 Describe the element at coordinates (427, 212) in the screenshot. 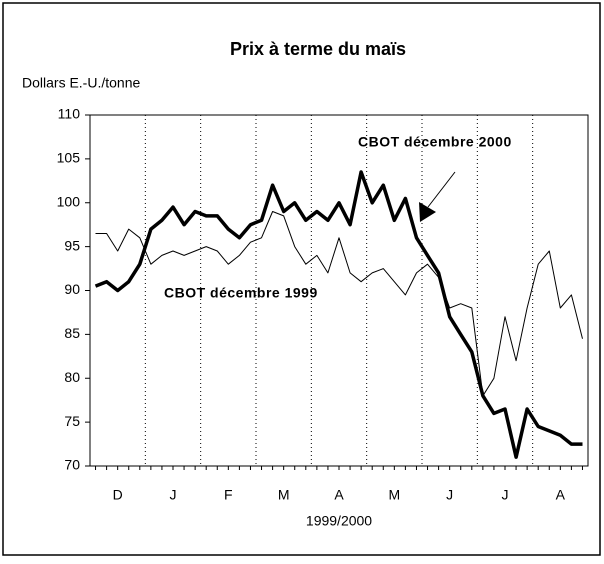

I see `arrow-head` at that location.